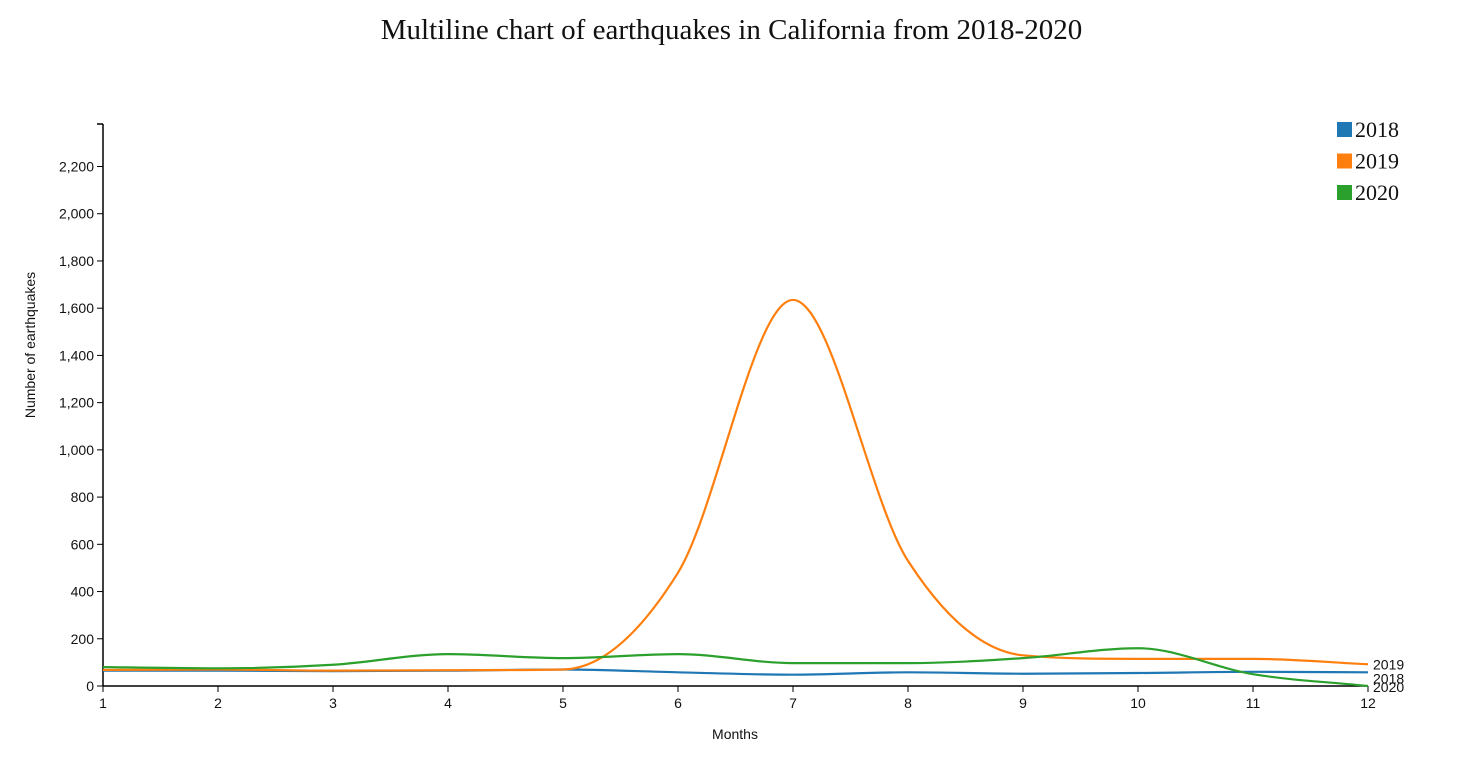 The image size is (1463, 759). Describe the element at coordinates (1344, 129) in the screenshot. I see `legend-swatch-2018` at that location.